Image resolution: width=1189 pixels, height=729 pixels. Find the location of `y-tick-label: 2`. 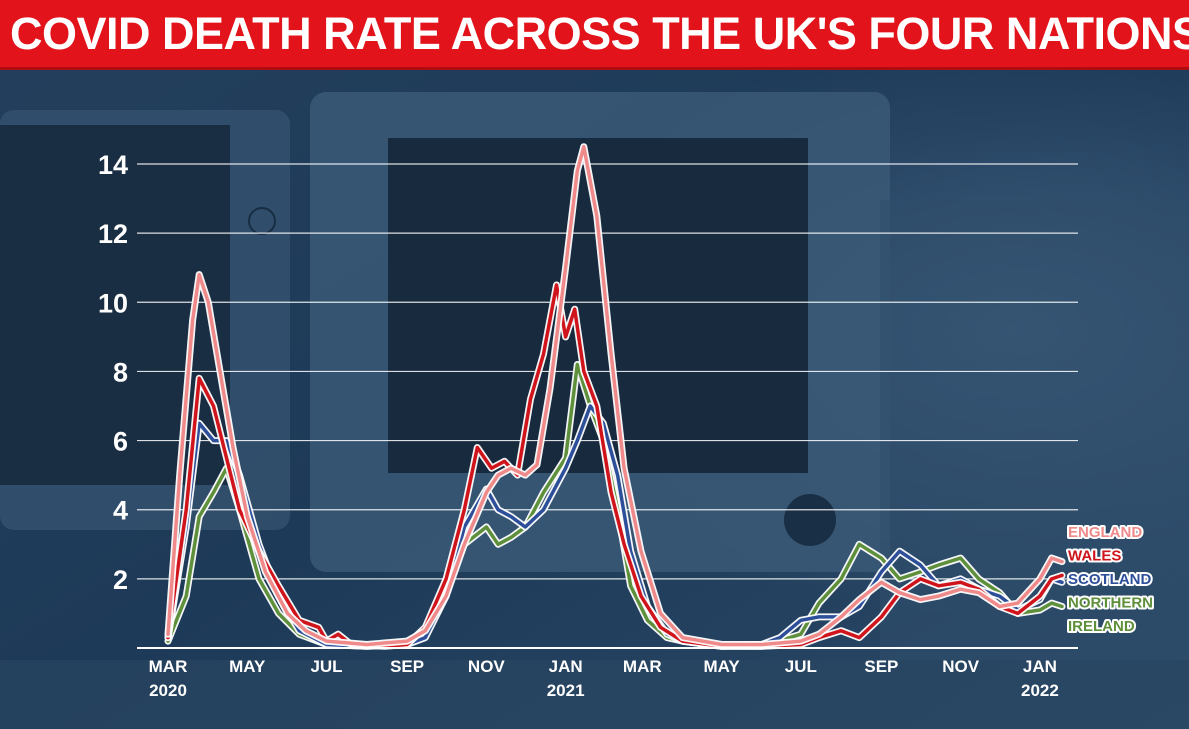

y-tick-label: 2 is located at coordinates (120, 580).